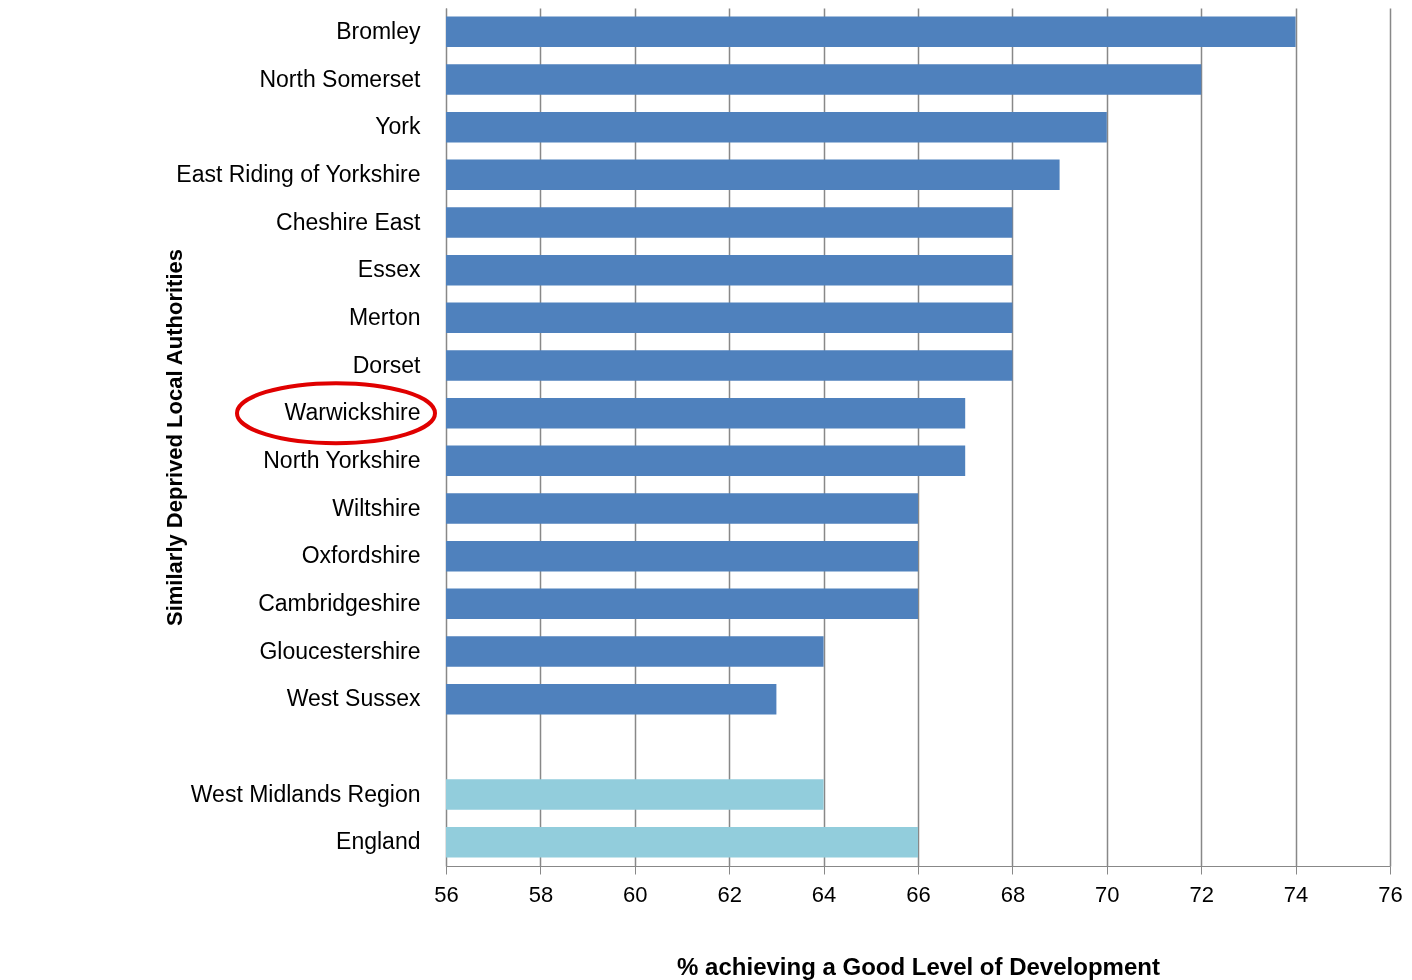 The image size is (1412, 980). What do you see at coordinates (1201, 894) in the screenshot?
I see `x-tick-label: 72` at bounding box center [1201, 894].